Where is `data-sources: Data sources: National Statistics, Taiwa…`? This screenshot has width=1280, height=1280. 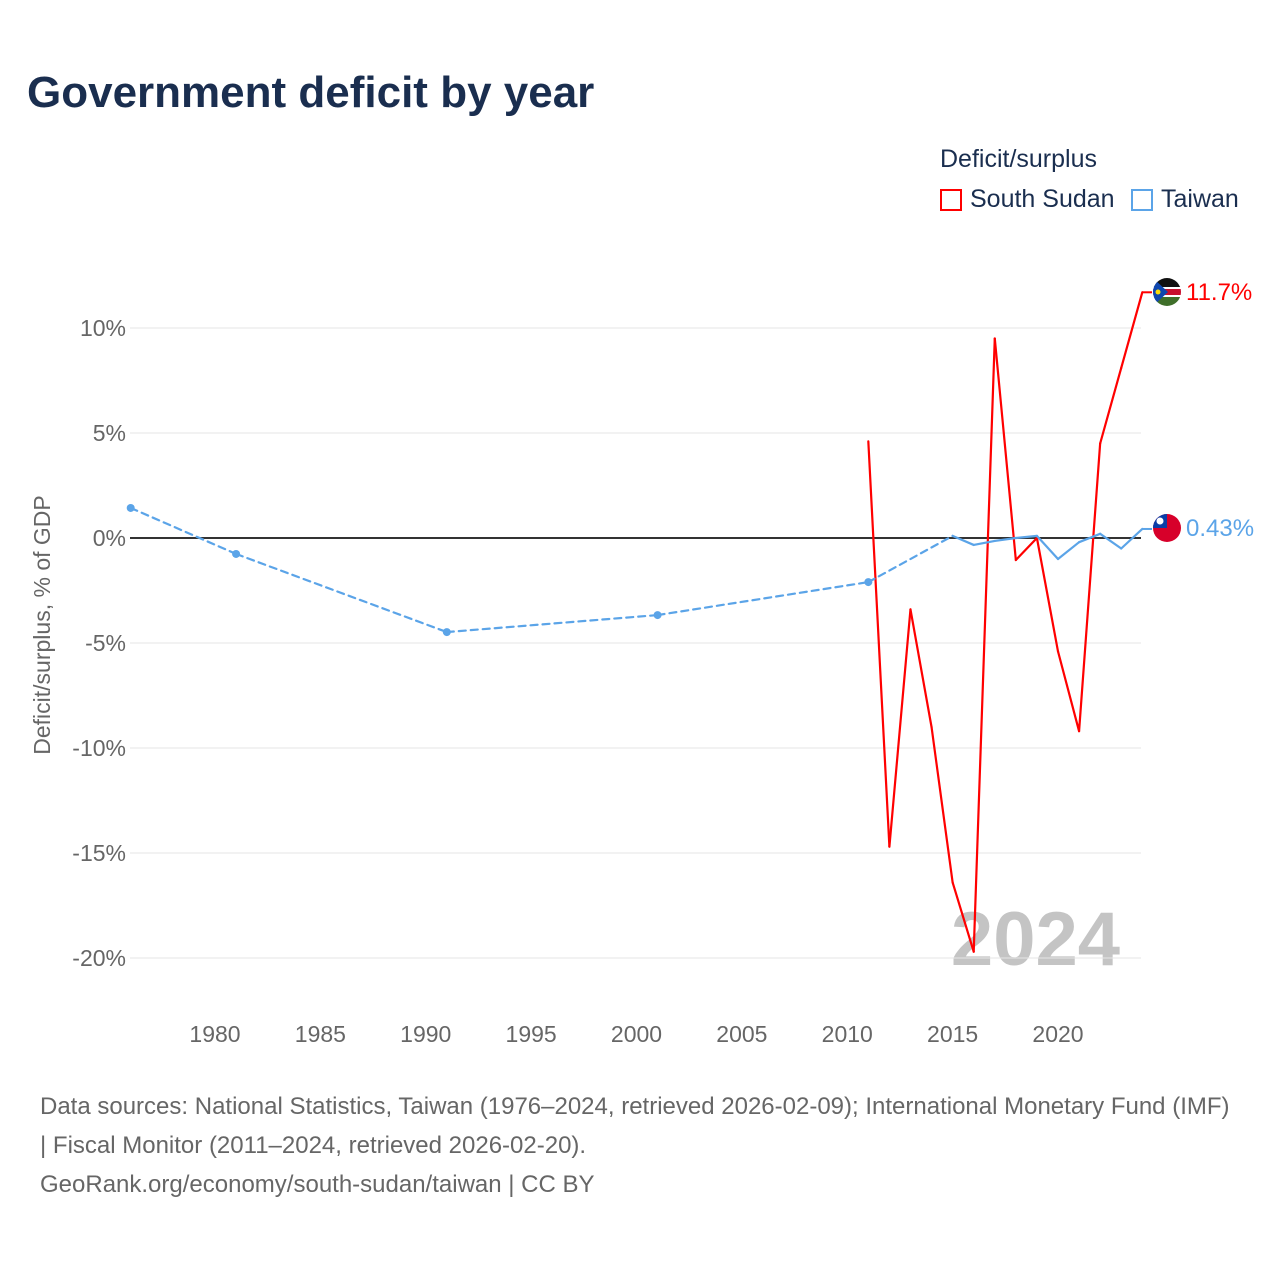
data-sources: Data sources: National Statistics, Taiwa… is located at coordinates (635, 1126).